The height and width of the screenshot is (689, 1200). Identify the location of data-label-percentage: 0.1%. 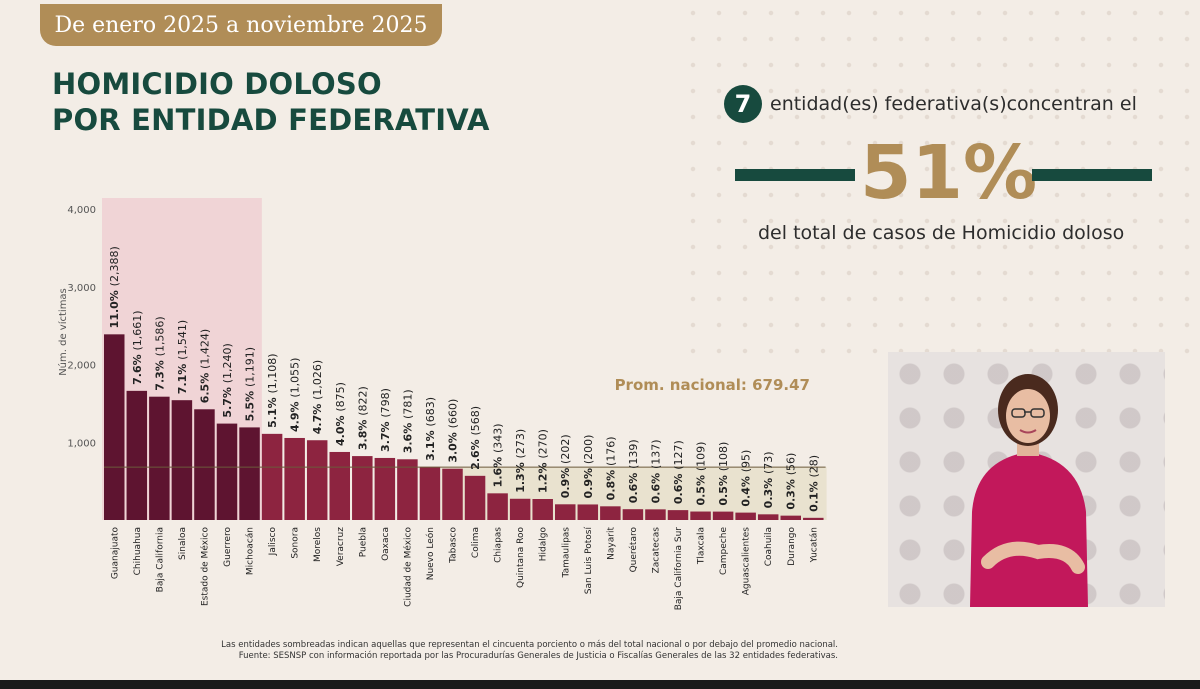
(813, 494).